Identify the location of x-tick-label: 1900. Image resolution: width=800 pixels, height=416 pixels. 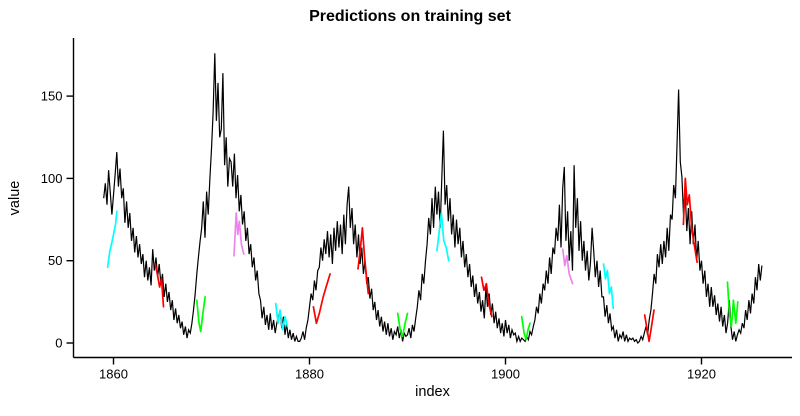
(505, 374).